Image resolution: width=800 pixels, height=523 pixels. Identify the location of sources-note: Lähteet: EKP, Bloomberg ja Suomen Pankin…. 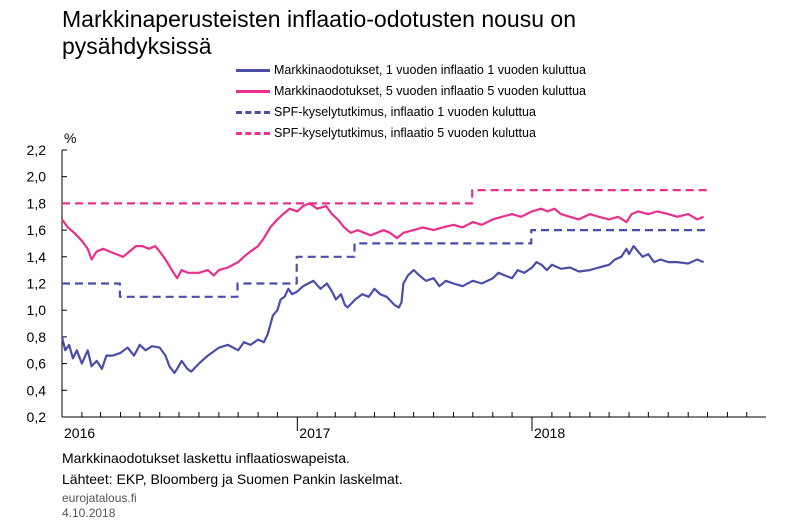
(232, 479).